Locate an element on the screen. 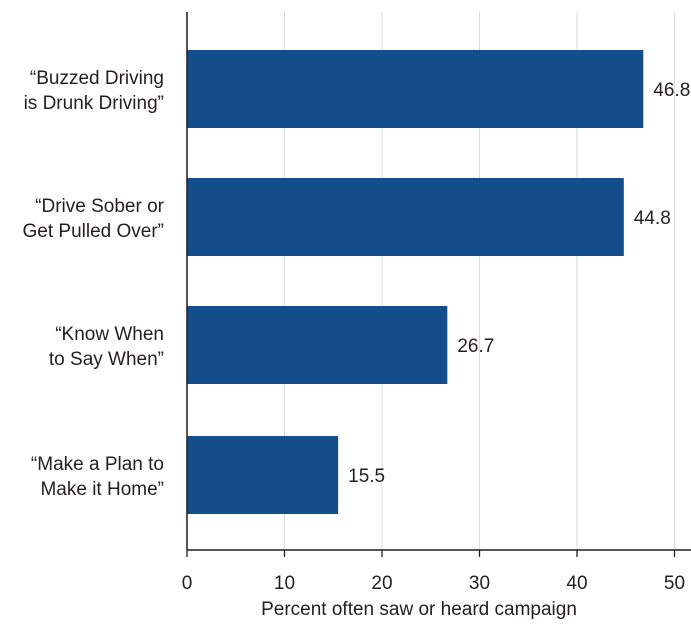  category-label: “Know When to Say When” is located at coordinates (106, 347).